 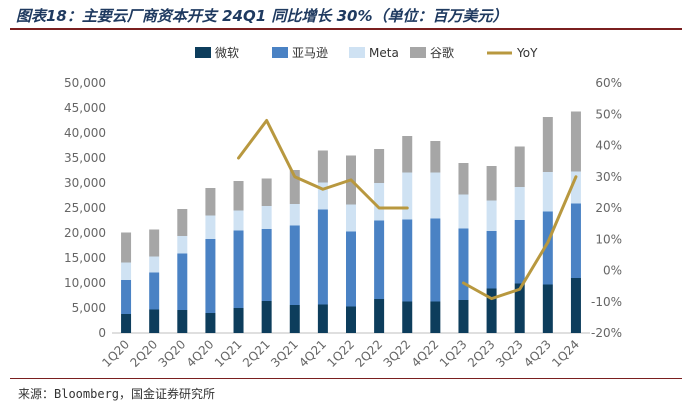 I want to click on y-left-tick-label: 5,000, so click(x=89, y=308).